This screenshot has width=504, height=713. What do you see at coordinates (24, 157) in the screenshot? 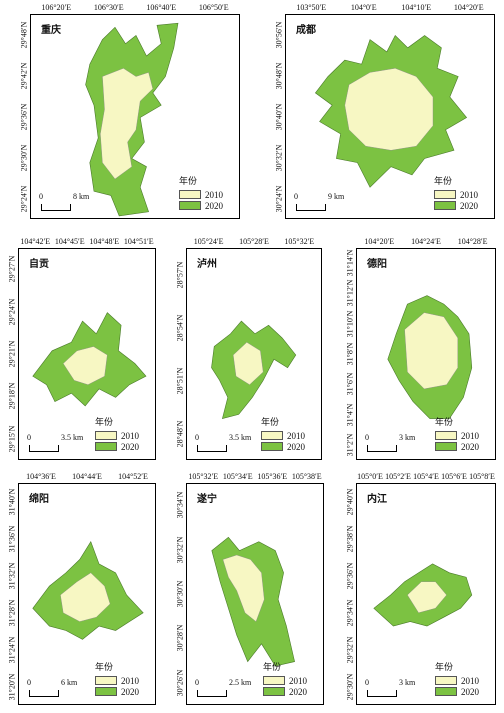
I see `latitude-tick-label: 29°30′N` at bounding box center [24, 157].